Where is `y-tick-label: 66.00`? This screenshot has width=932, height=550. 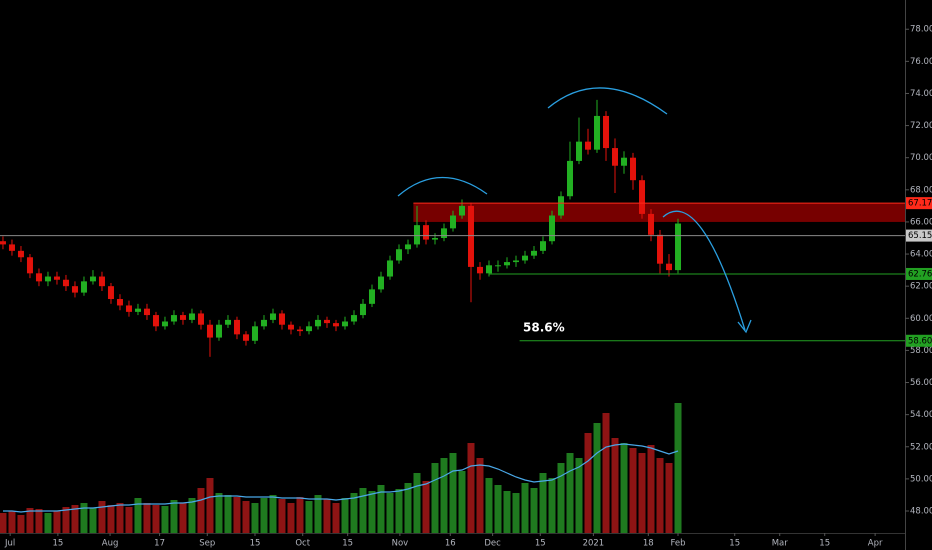 y-tick-label: 66.00 is located at coordinates (921, 222).